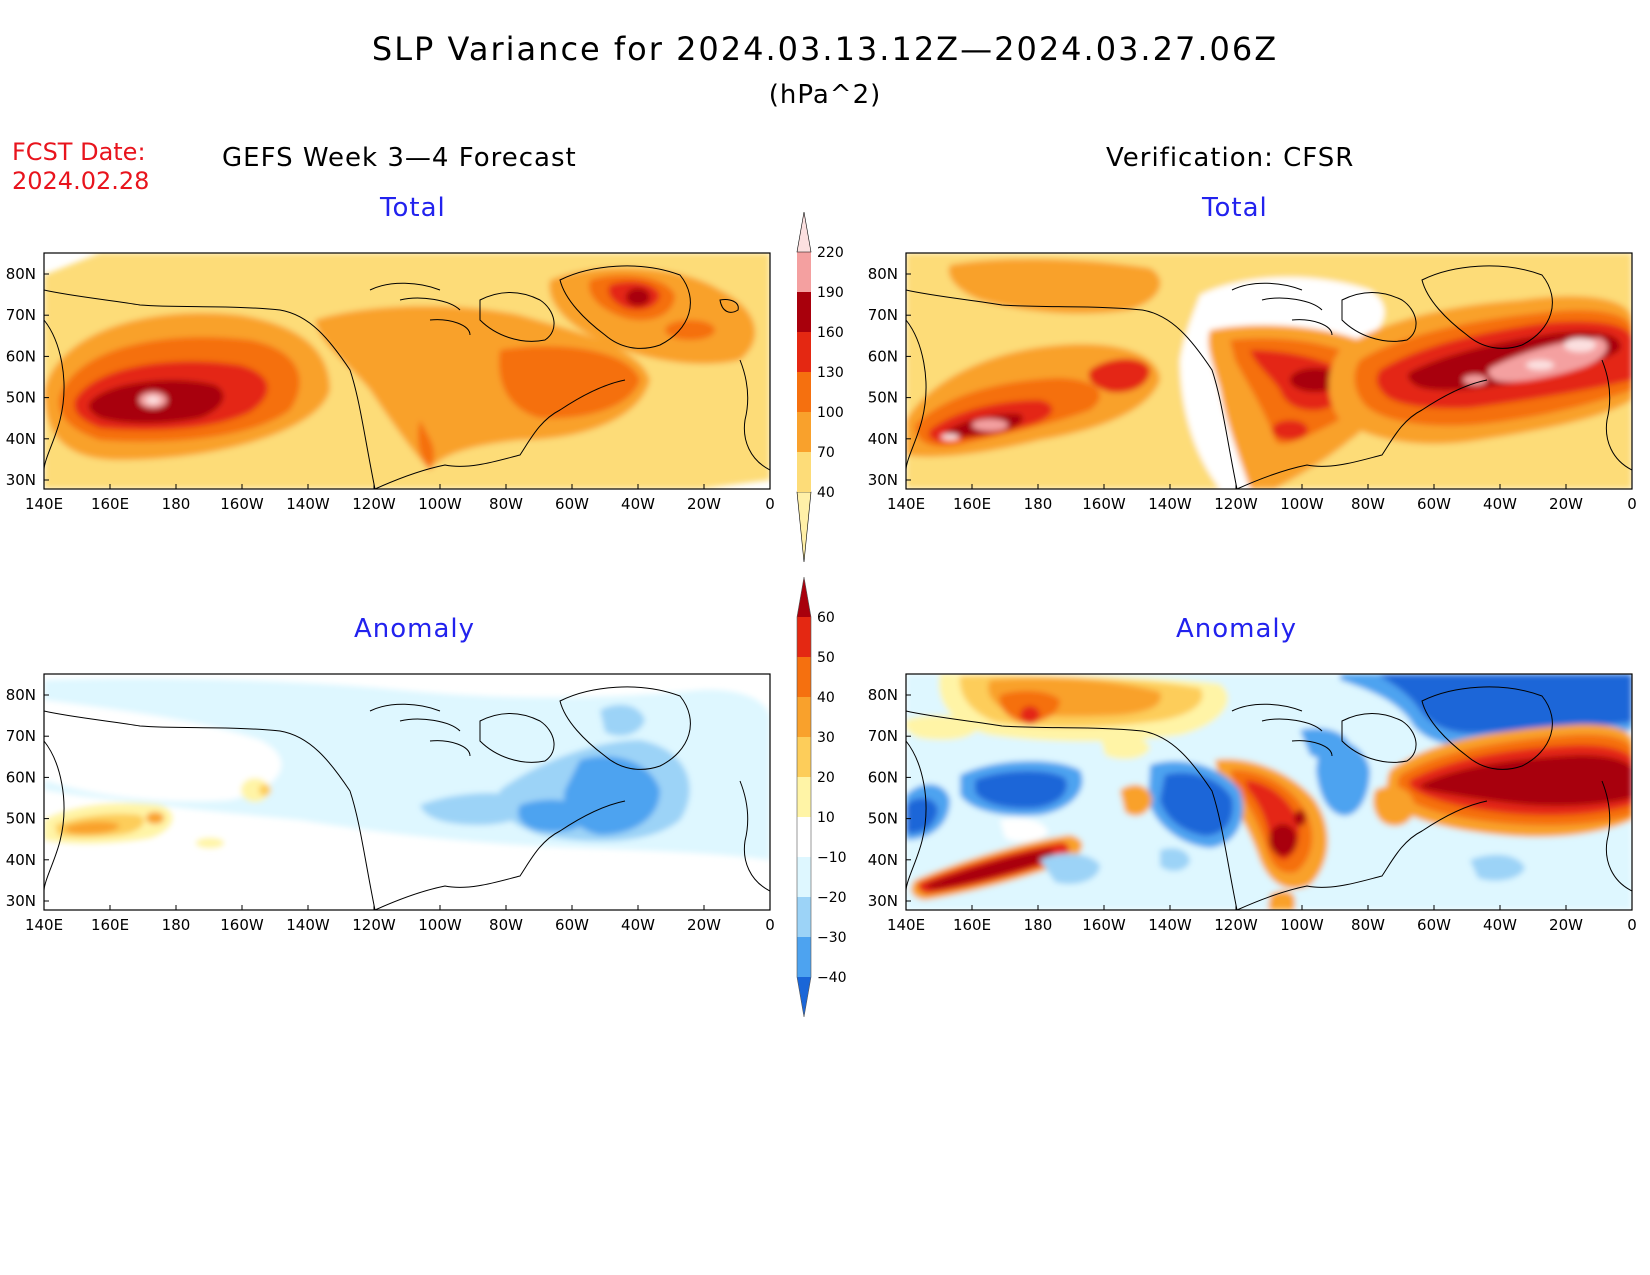  I want to click on fcst-date: FCST Date: 2024.02.28, so click(80, 167).